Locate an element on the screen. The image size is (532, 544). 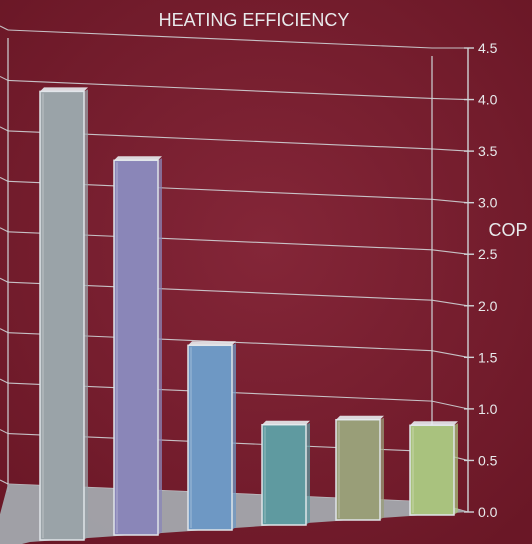
y-tick-label: 1.0 is located at coordinates (488, 409).